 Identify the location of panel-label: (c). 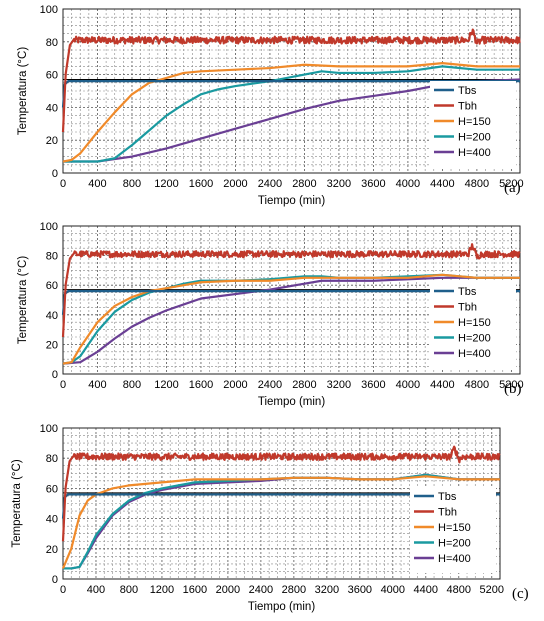
(520, 594).